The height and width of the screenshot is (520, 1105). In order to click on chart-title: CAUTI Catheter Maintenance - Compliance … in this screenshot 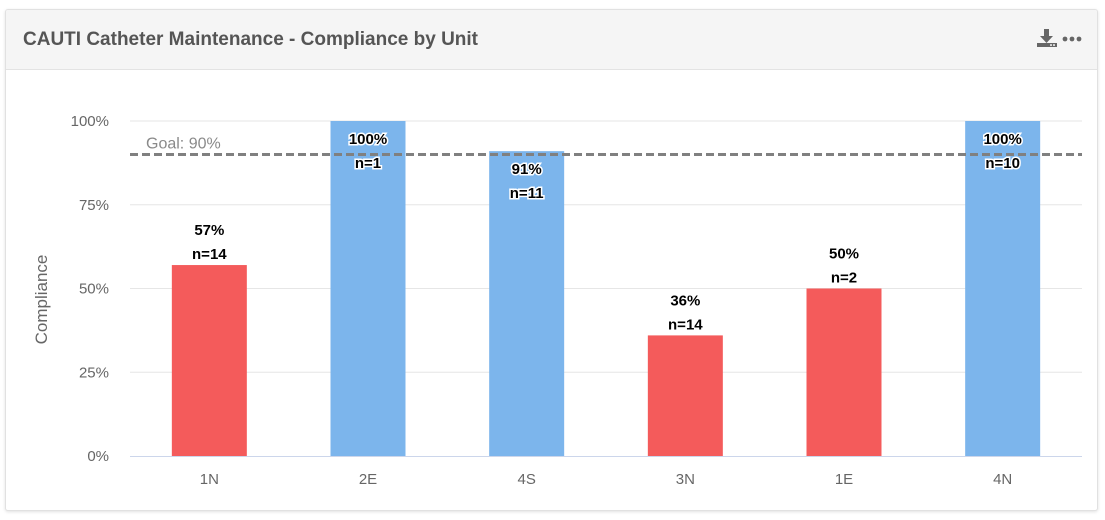, I will do `click(251, 39)`.